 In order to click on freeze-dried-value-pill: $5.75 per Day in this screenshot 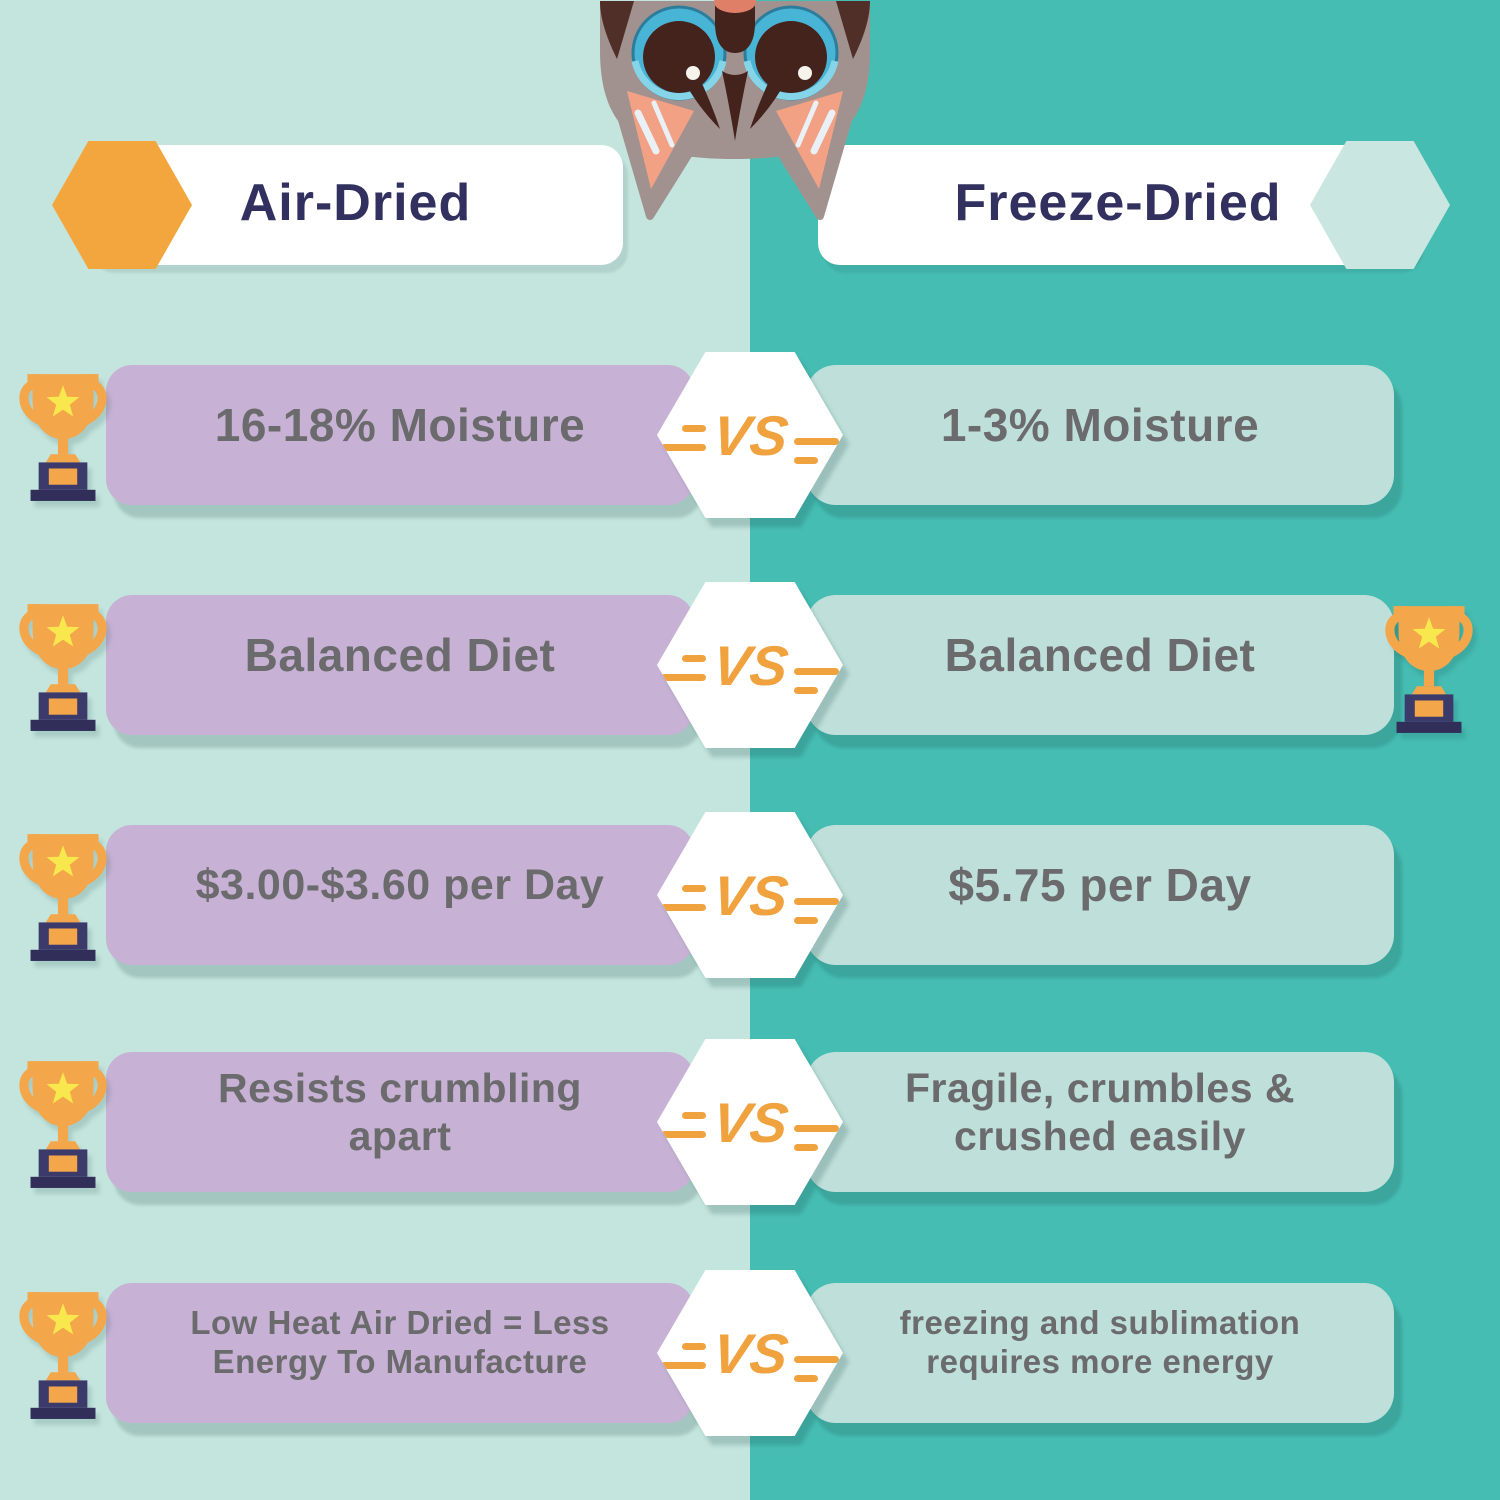, I will do `click(1100, 895)`.